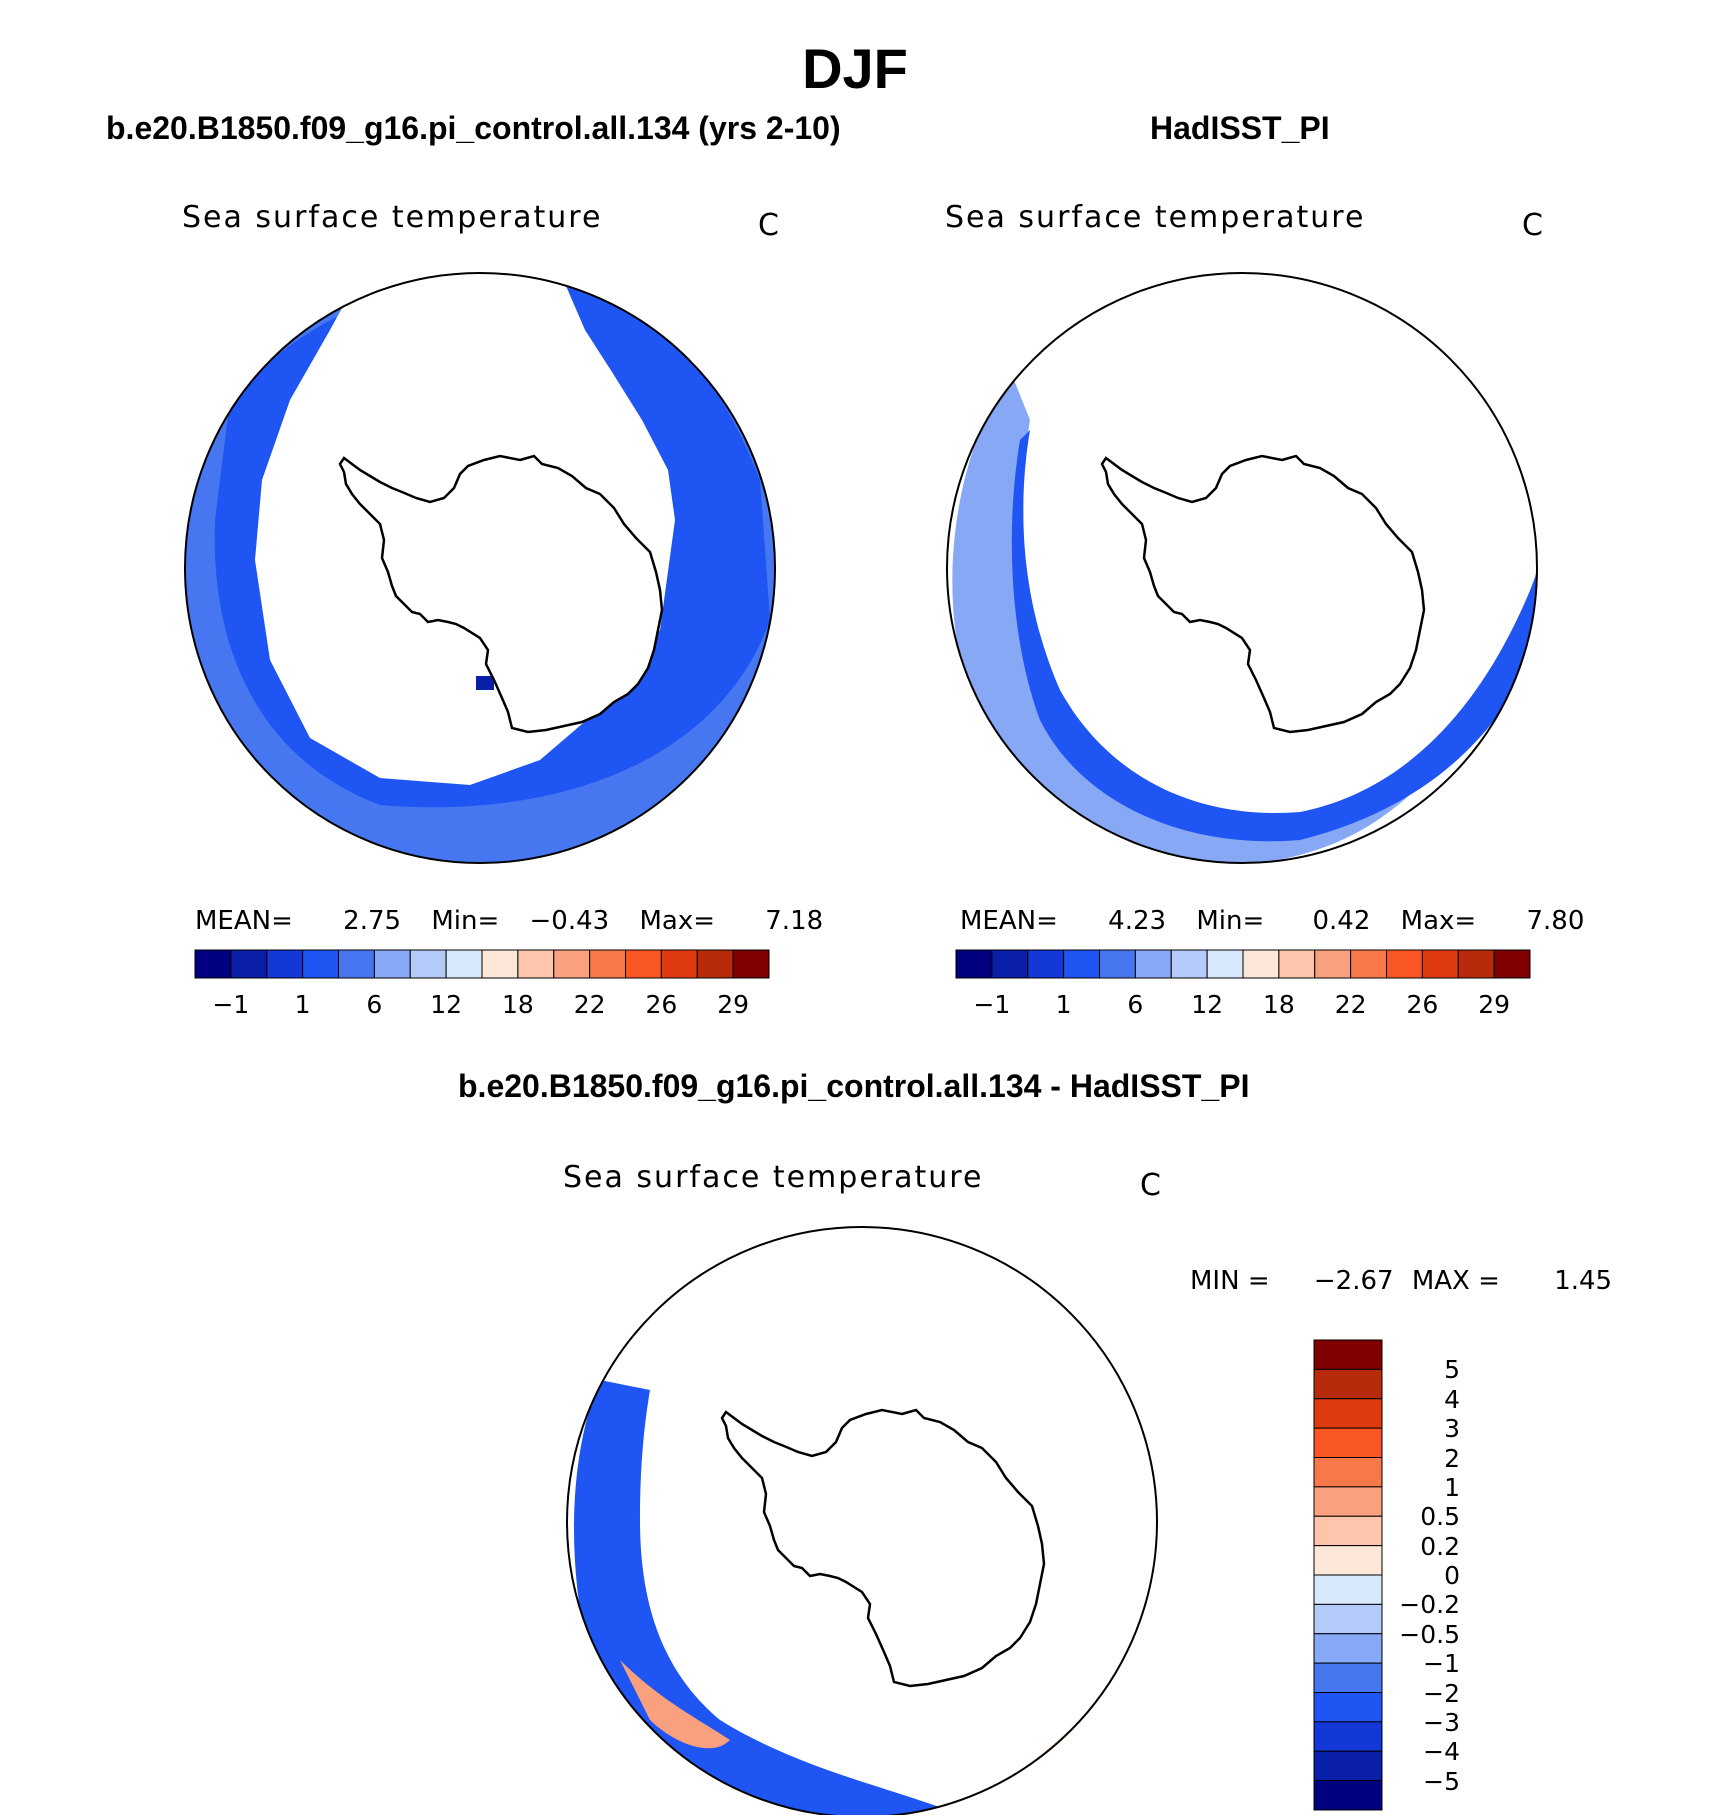  What do you see at coordinates (1532, 225) in the screenshot?
I see `panel2-units-label: C` at bounding box center [1532, 225].